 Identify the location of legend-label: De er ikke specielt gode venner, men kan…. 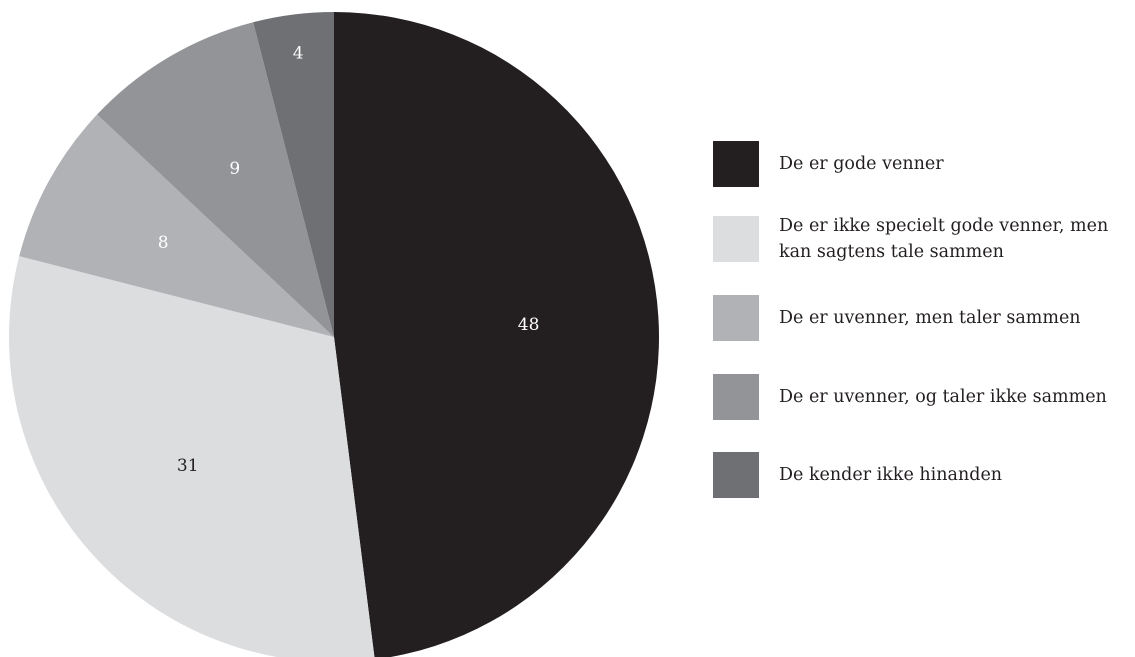
(944, 239).